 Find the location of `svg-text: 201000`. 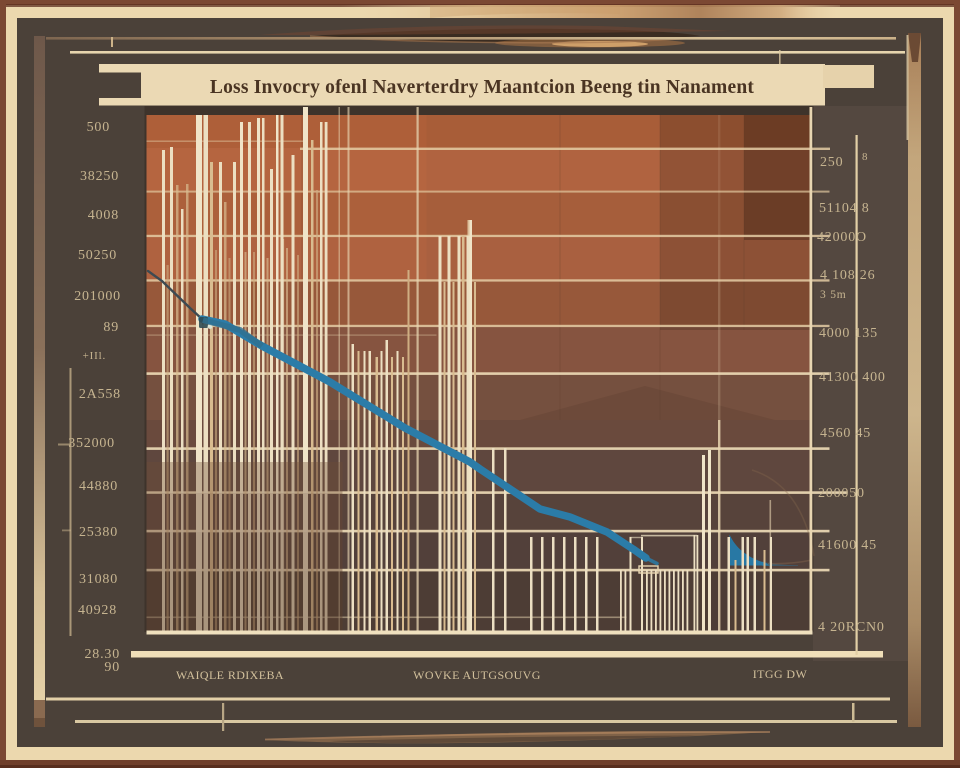

svg-text: 201000 is located at coordinates (97, 296).